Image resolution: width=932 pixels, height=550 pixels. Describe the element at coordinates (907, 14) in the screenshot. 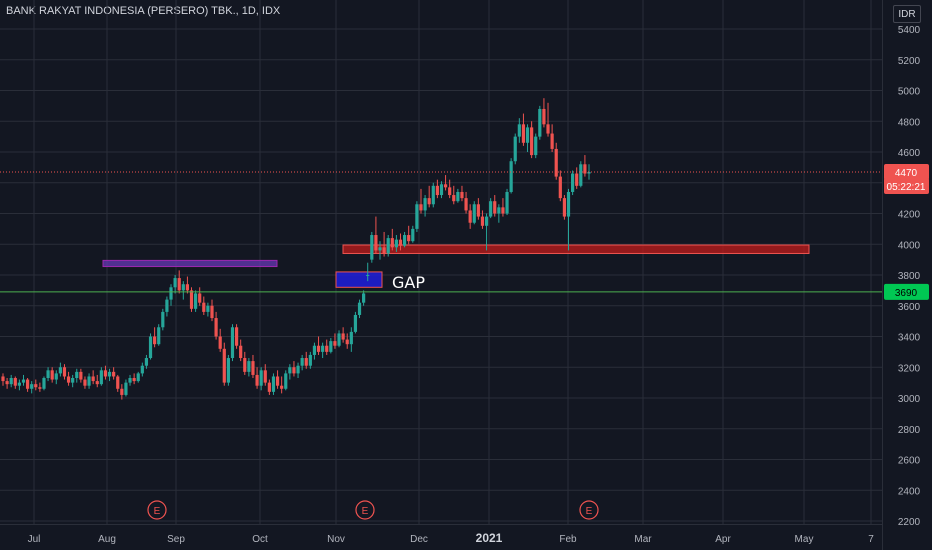

I see `currency-button: IDR` at that location.